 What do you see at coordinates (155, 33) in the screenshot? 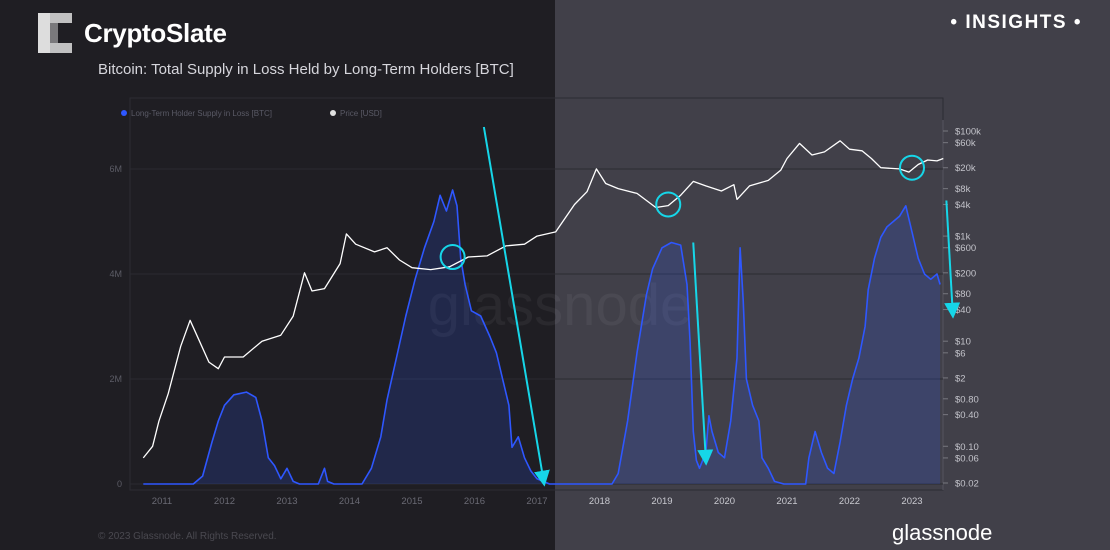
I see `brand-name: CryptoSlate` at bounding box center [155, 33].